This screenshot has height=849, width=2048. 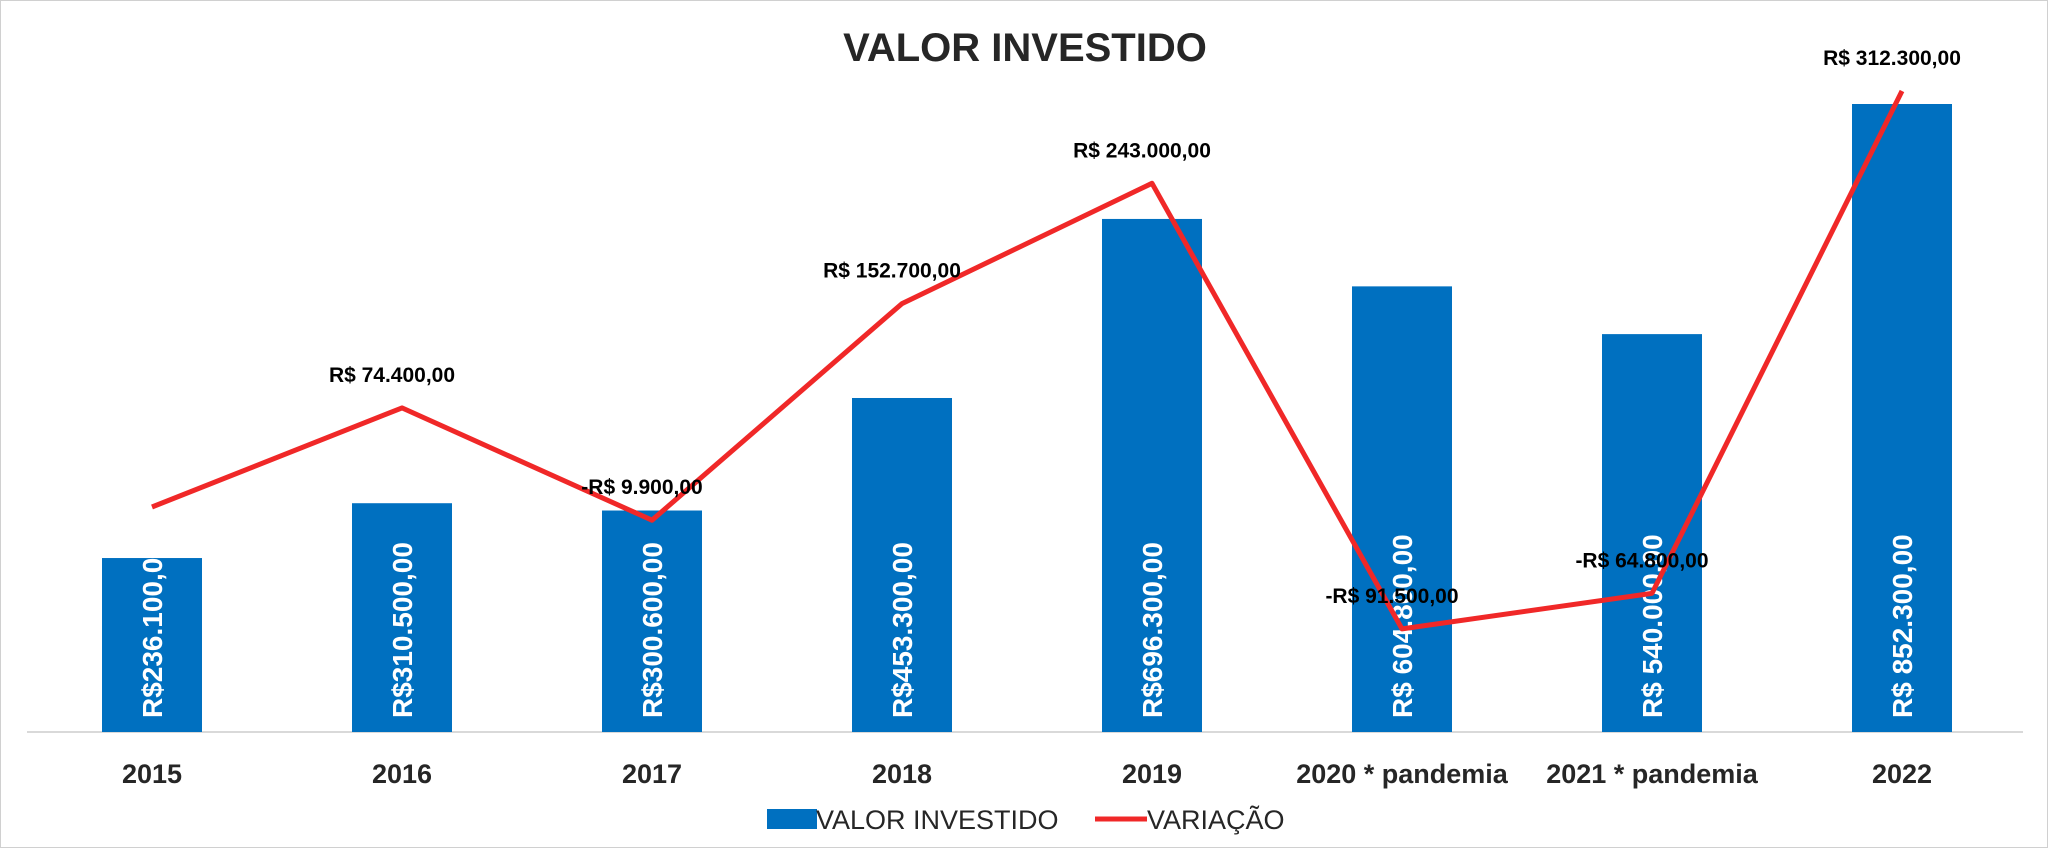 What do you see at coordinates (792, 819) in the screenshot?
I see `legend-swatch-valor-investido` at bounding box center [792, 819].